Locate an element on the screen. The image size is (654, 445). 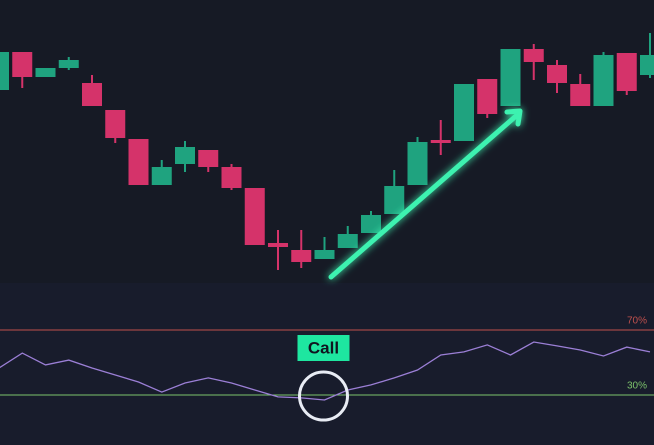
trend-arrow is located at coordinates (425, 194).